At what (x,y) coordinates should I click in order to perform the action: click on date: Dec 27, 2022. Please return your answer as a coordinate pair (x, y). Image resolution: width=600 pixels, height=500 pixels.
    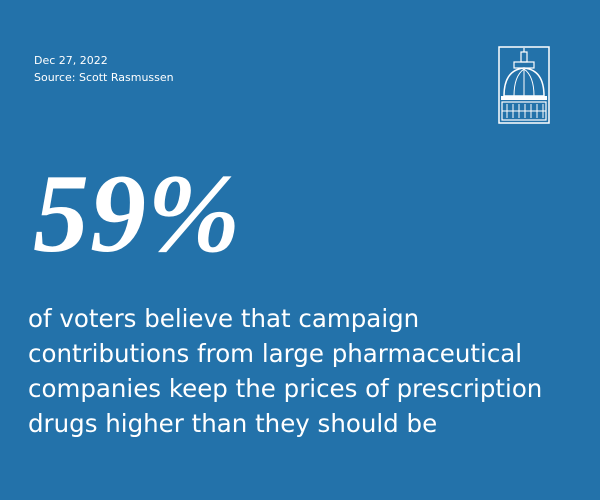
    Looking at the image, I should click on (71, 60).